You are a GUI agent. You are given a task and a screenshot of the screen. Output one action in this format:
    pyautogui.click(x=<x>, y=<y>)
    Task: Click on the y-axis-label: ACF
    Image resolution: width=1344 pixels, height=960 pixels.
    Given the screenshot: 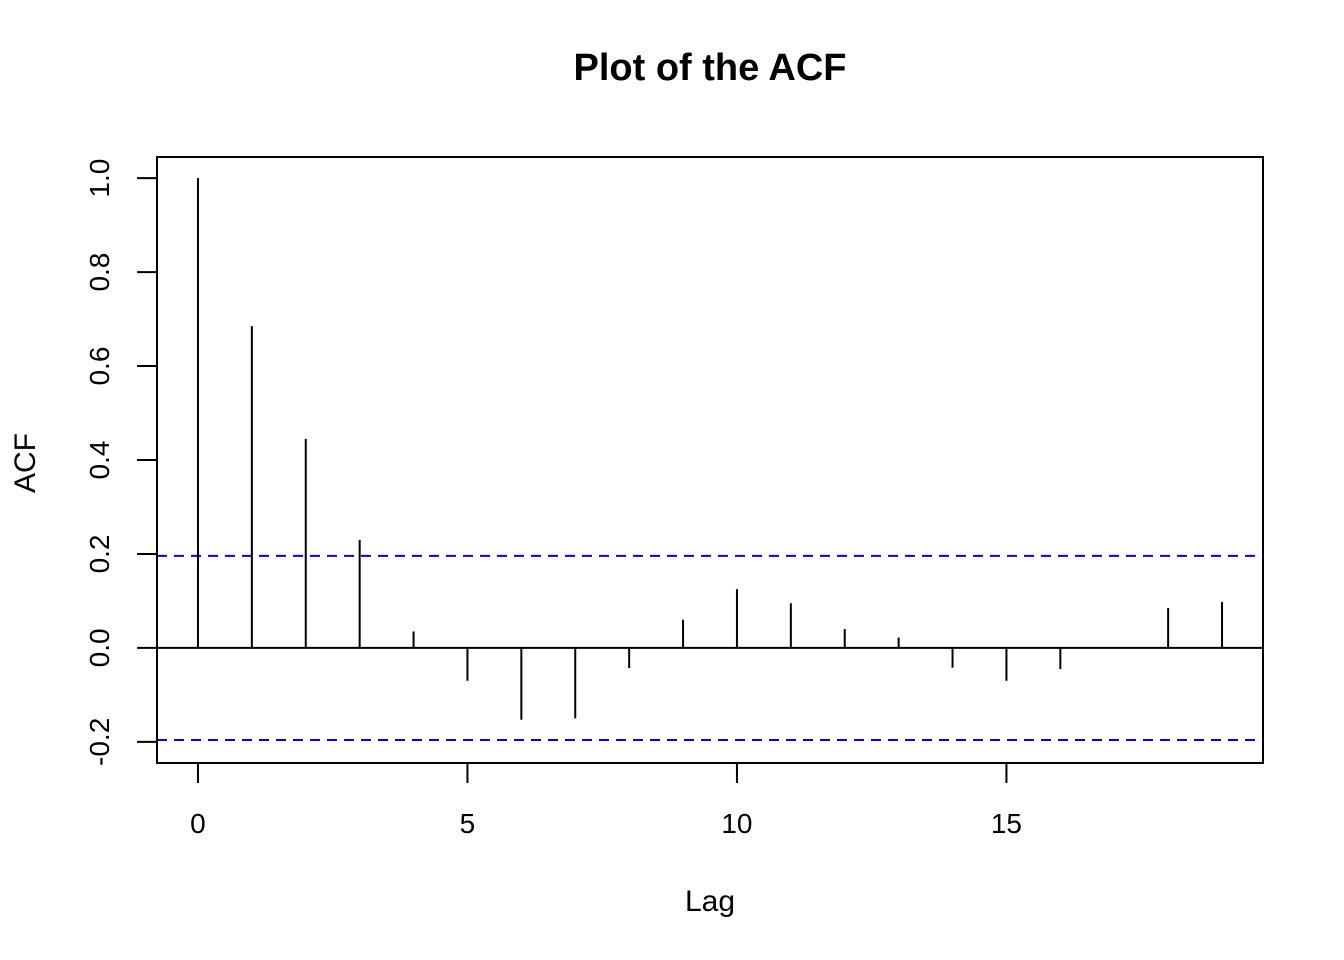 What is the action you would take?
    pyautogui.click(x=25, y=463)
    